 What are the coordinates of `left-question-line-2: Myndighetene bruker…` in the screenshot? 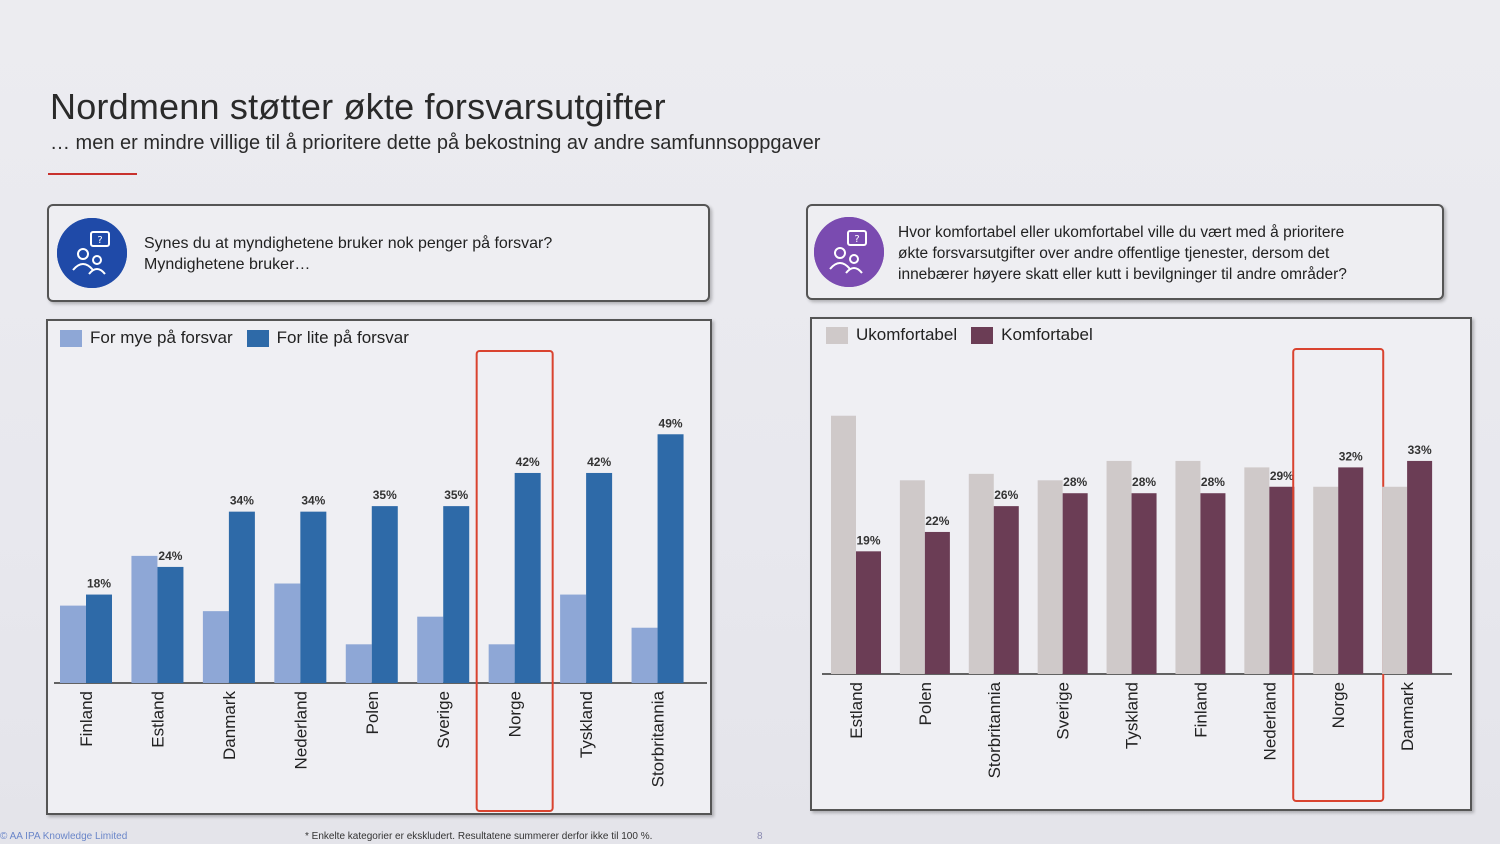 It's located at (227, 264).